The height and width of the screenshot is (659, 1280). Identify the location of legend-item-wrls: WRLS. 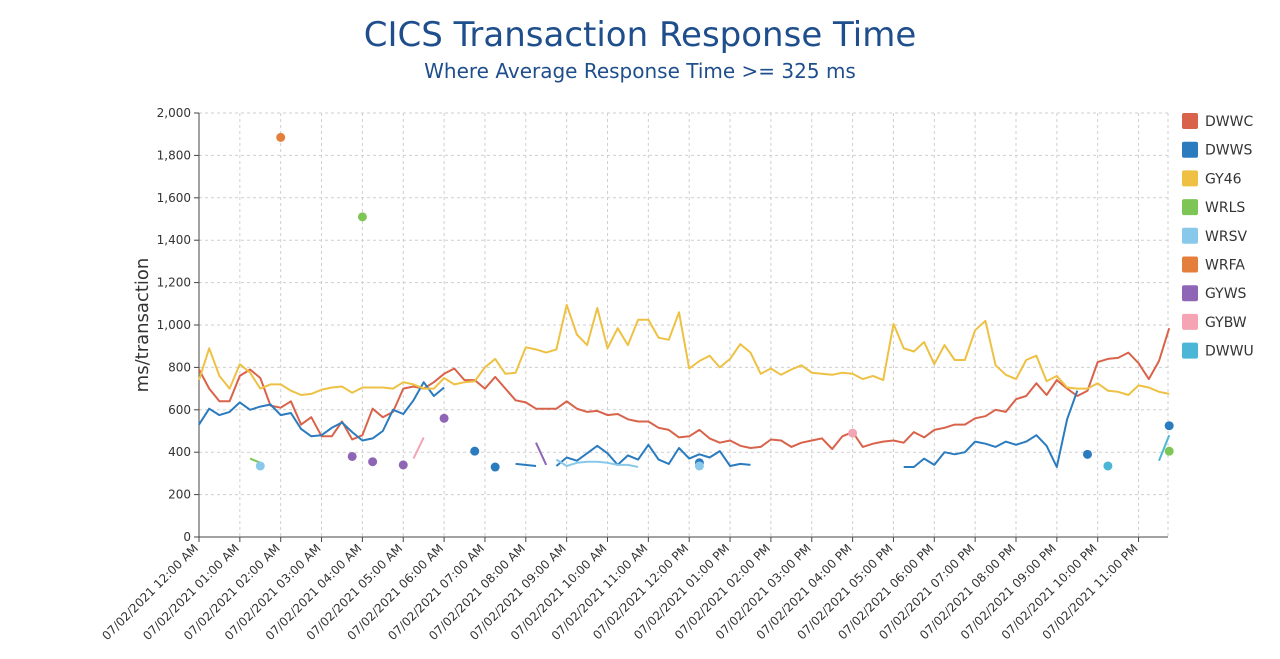
(1213, 207).